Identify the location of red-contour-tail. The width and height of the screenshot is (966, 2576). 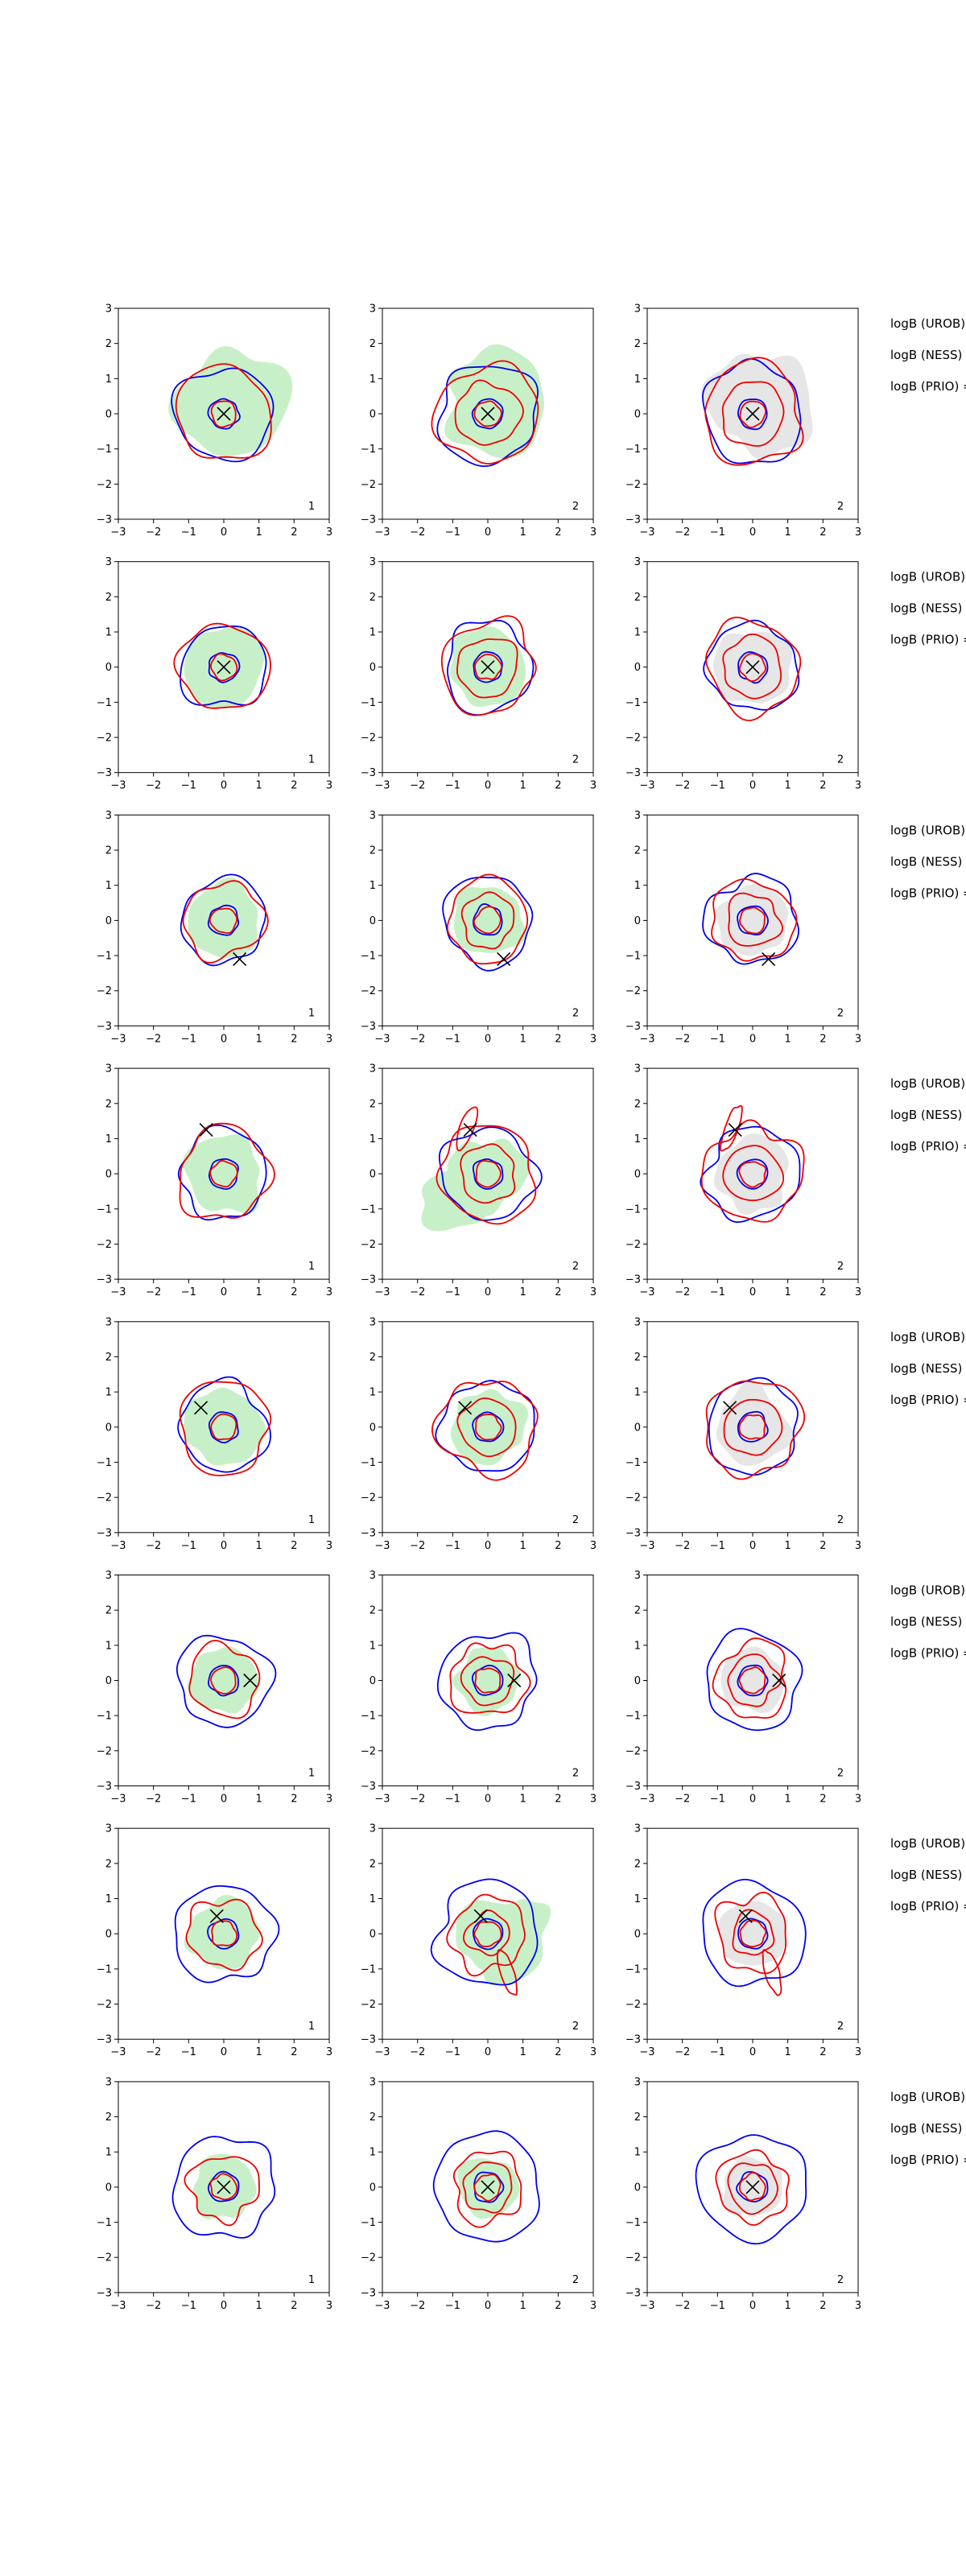
(467, 1129).